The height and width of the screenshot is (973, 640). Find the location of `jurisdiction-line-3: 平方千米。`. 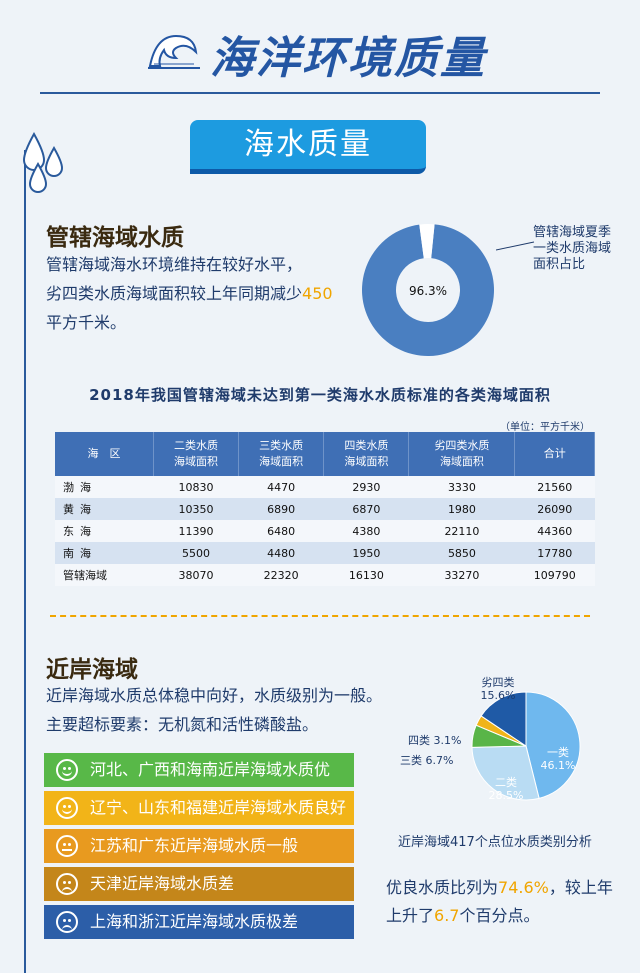

jurisdiction-line-3: 平方千米。 is located at coordinates (86, 322).